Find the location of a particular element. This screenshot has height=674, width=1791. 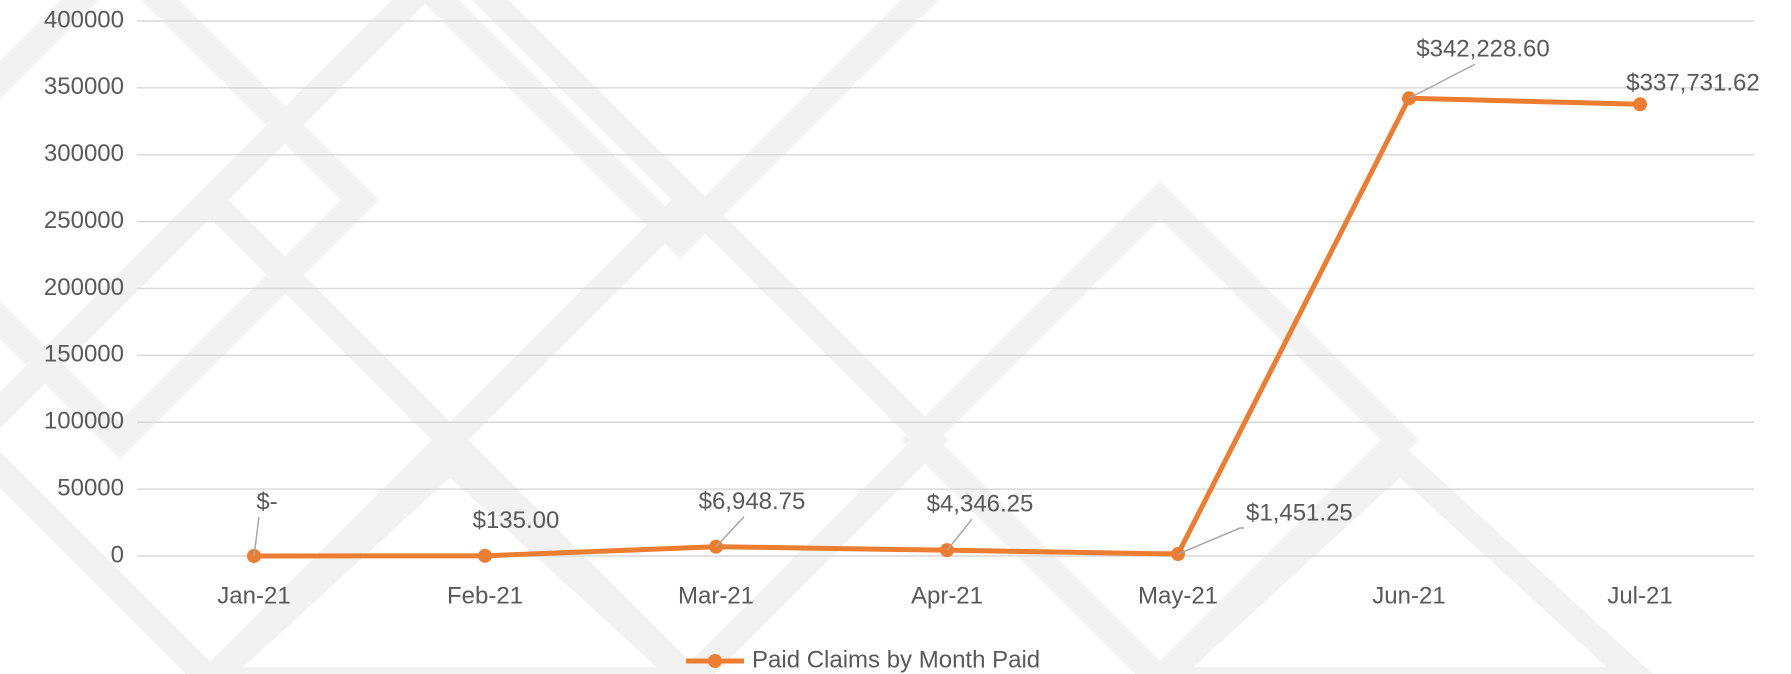

x-tick-label: Jan-21 is located at coordinates (253, 595).